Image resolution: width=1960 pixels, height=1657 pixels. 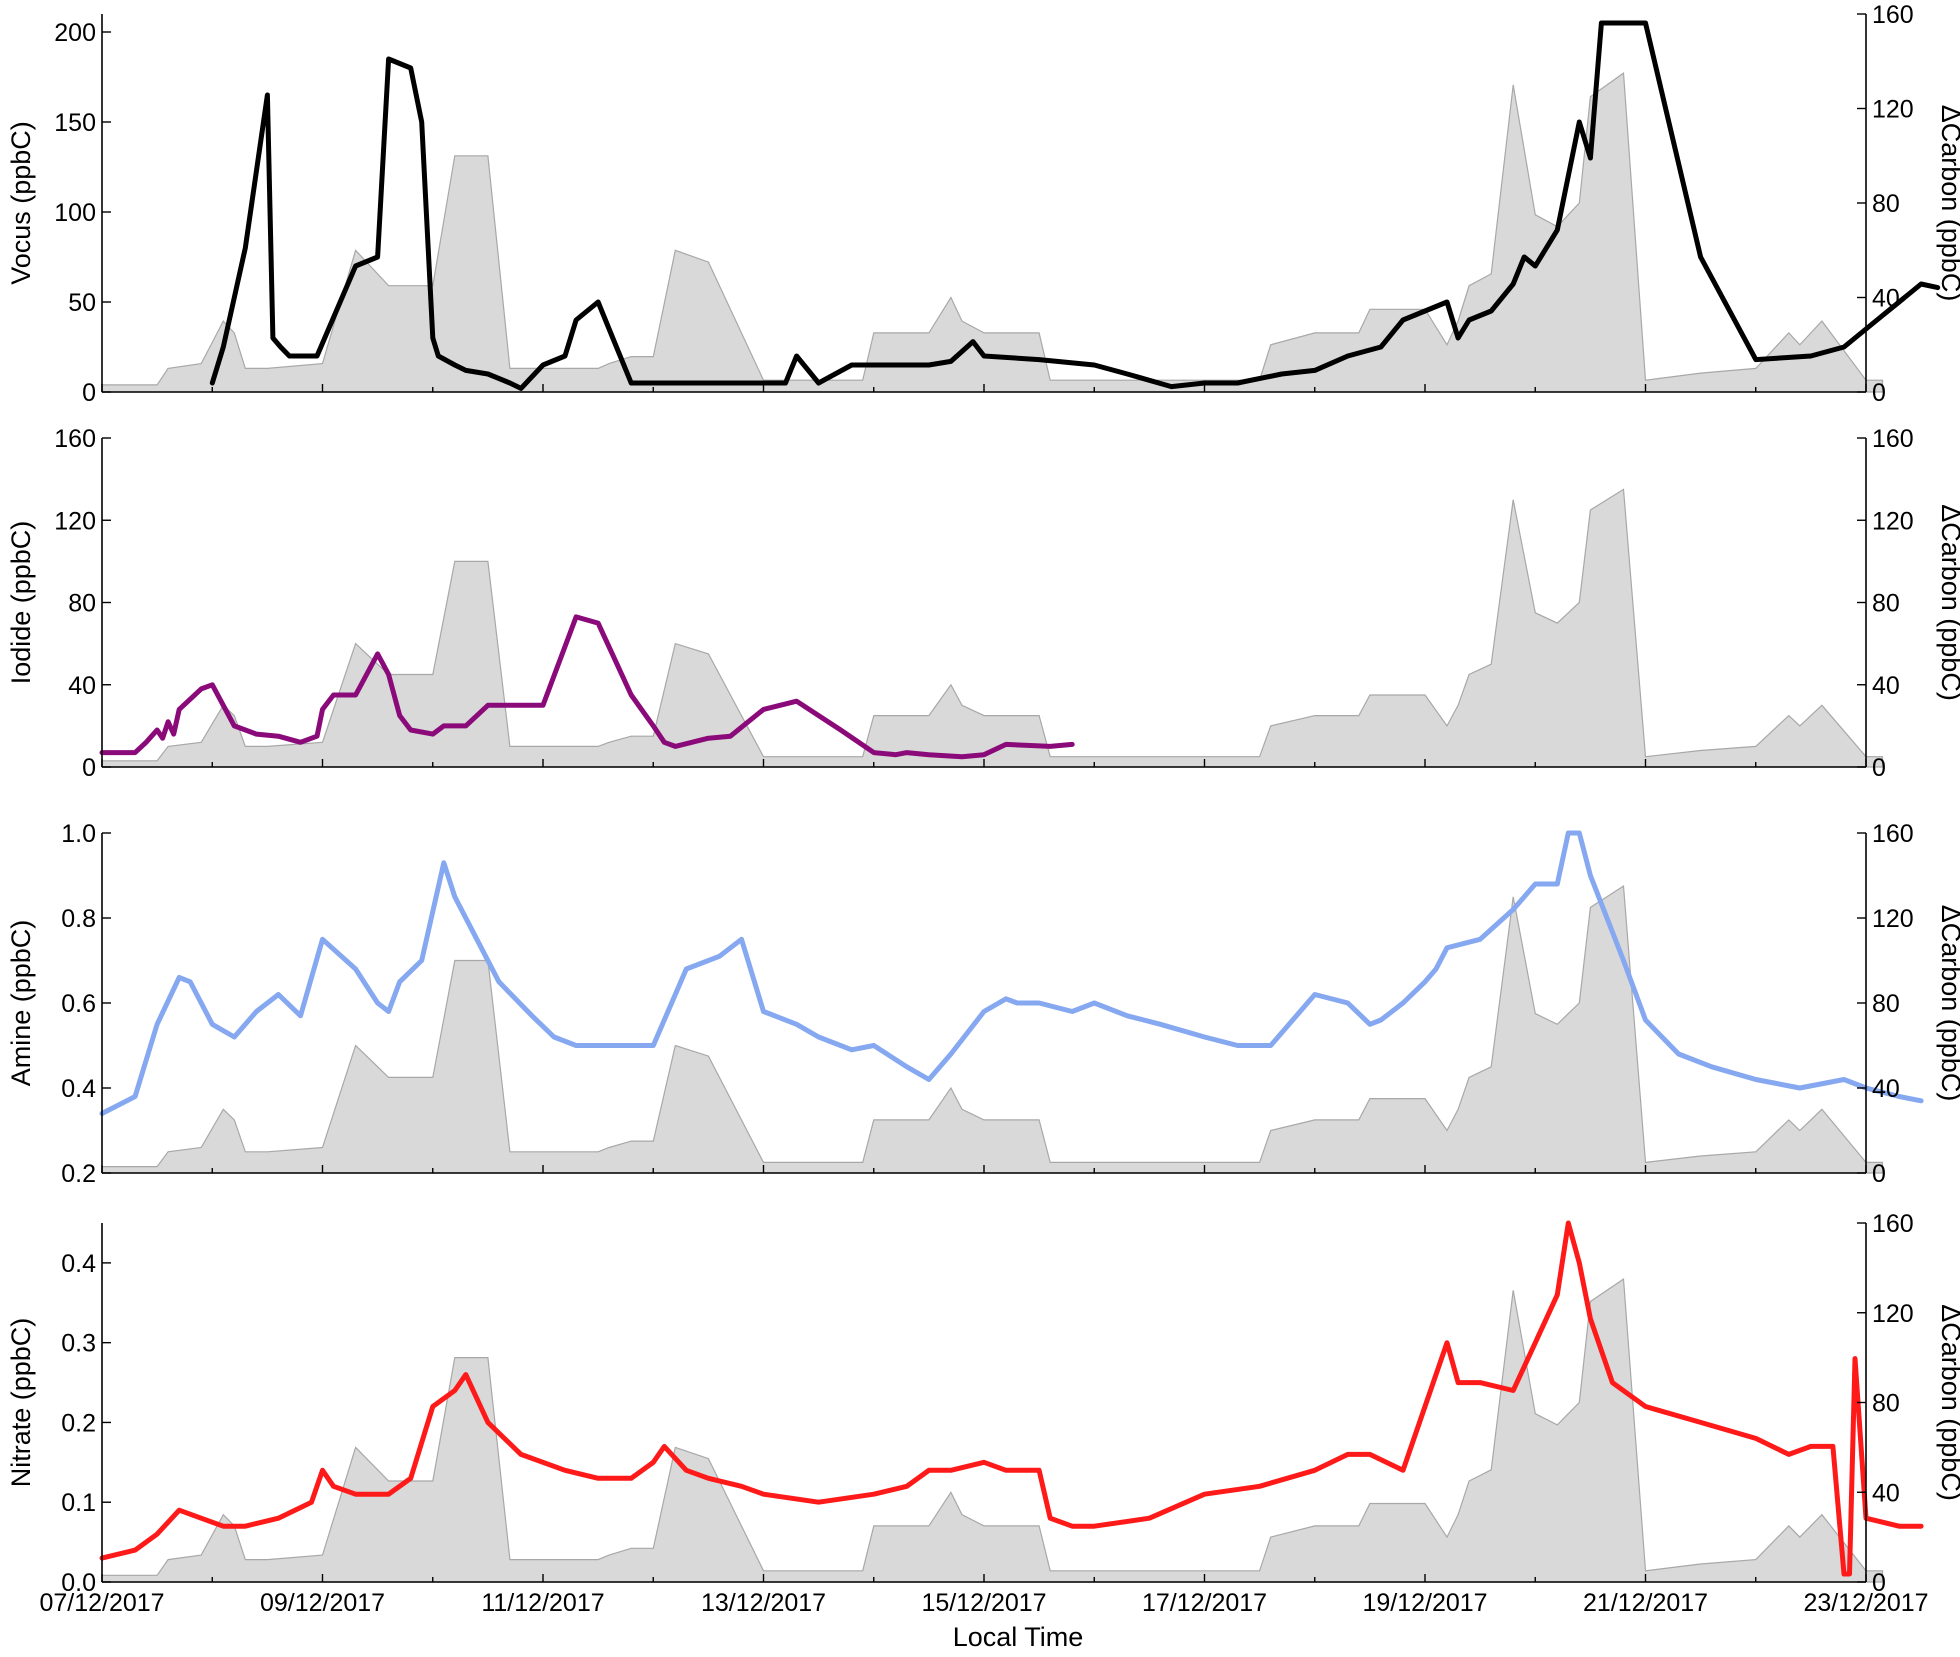 I want to click on y-tick-label: 1.0, so click(x=78, y=834).